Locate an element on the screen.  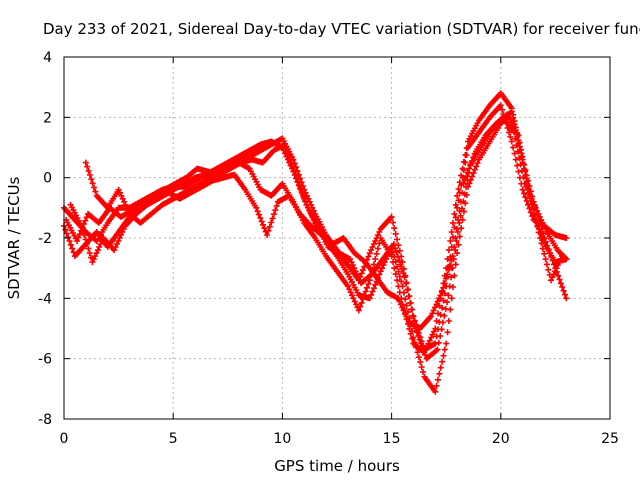
x-tick-label: 20 is located at coordinates (501, 439).